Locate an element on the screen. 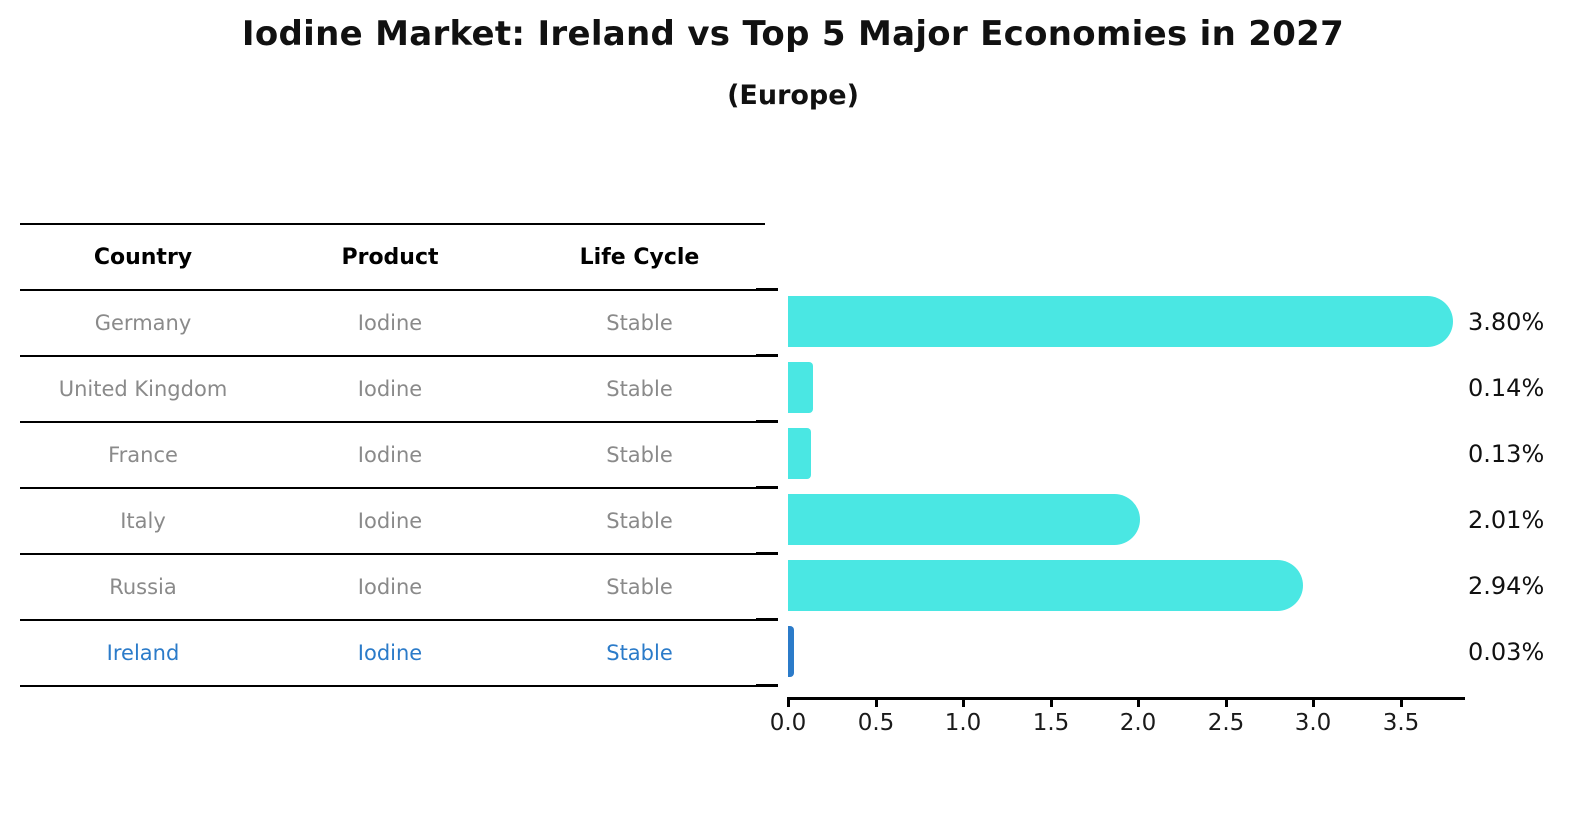 This screenshot has height=823, width=1586. table-row-ireland: Ireland Iodine Stable is located at coordinates (392, 654).